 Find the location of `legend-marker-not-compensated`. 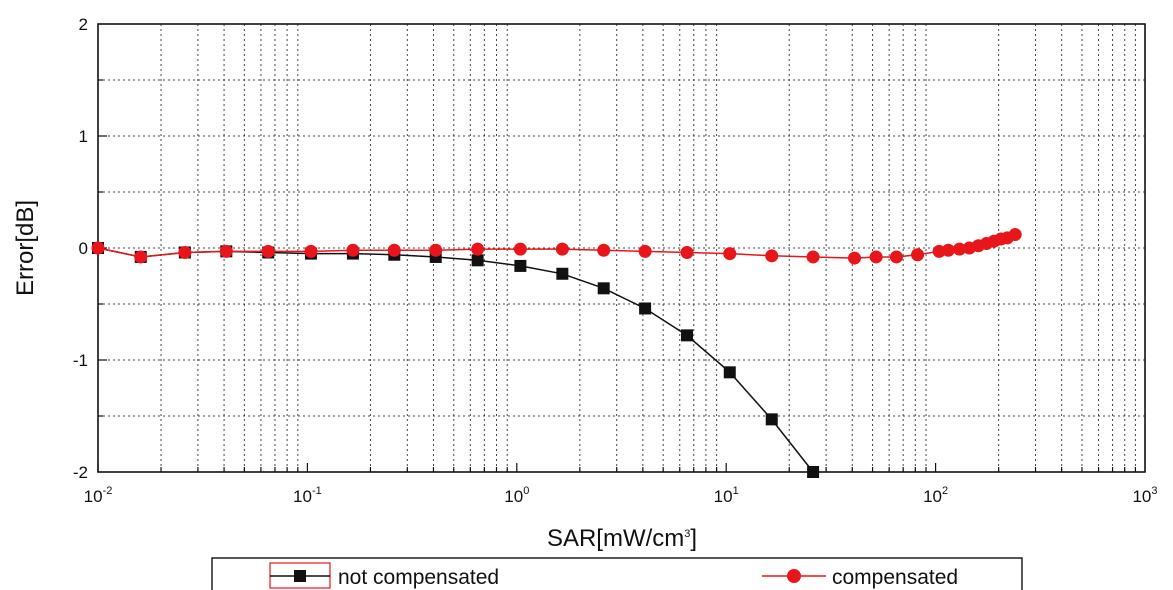

legend-marker-not-compensated is located at coordinates (300, 576).